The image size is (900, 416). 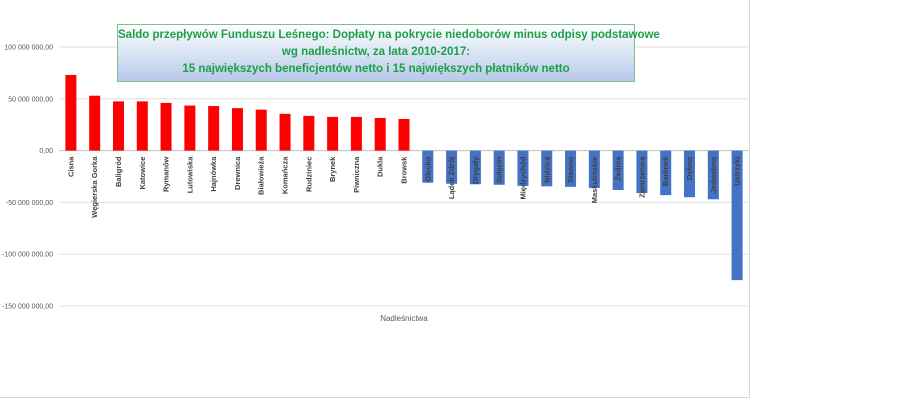 I want to click on x-tick-label: Międzychód, so click(x=522, y=177).